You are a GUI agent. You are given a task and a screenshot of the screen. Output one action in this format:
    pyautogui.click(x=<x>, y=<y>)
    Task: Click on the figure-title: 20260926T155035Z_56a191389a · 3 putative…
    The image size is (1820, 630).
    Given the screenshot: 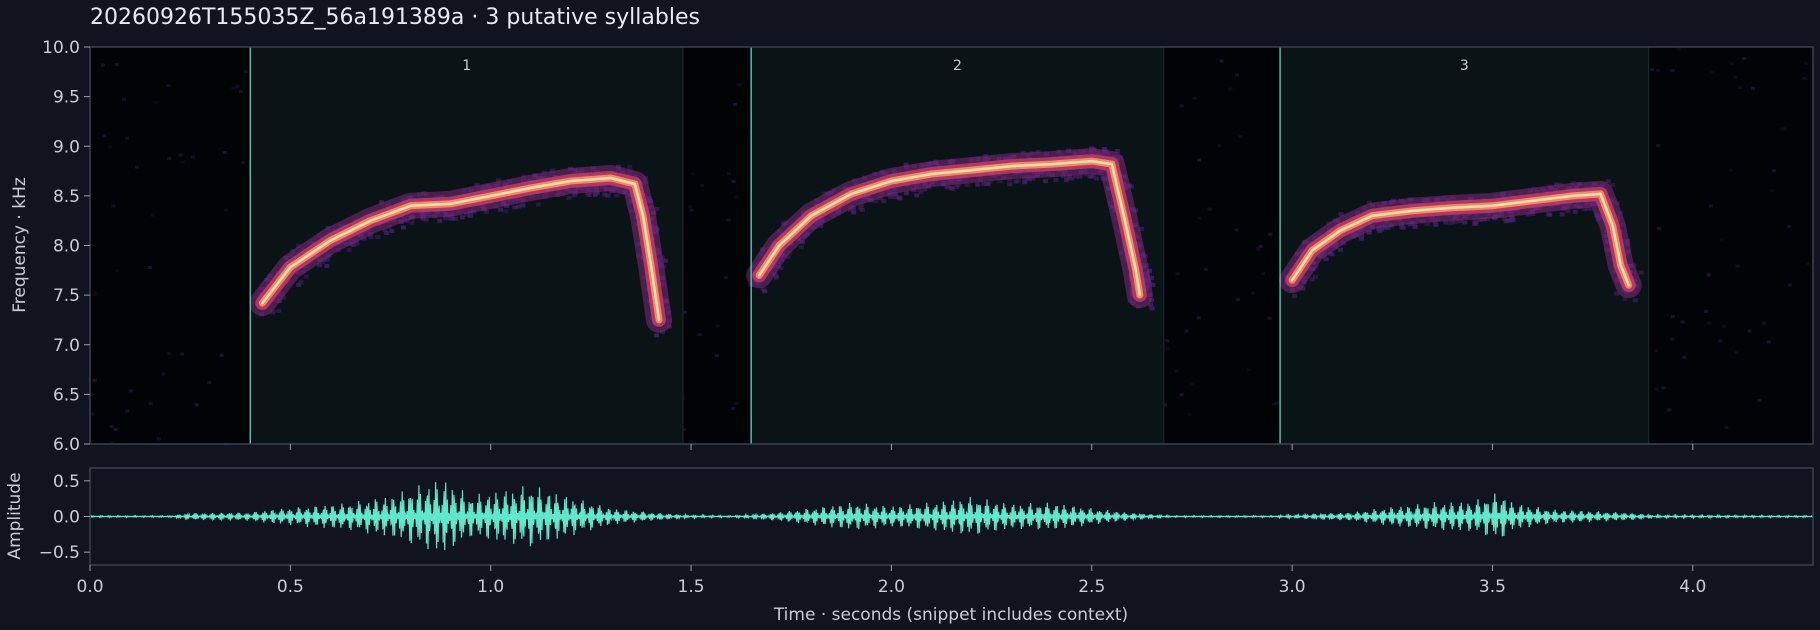 What is the action you would take?
    pyautogui.click(x=395, y=17)
    